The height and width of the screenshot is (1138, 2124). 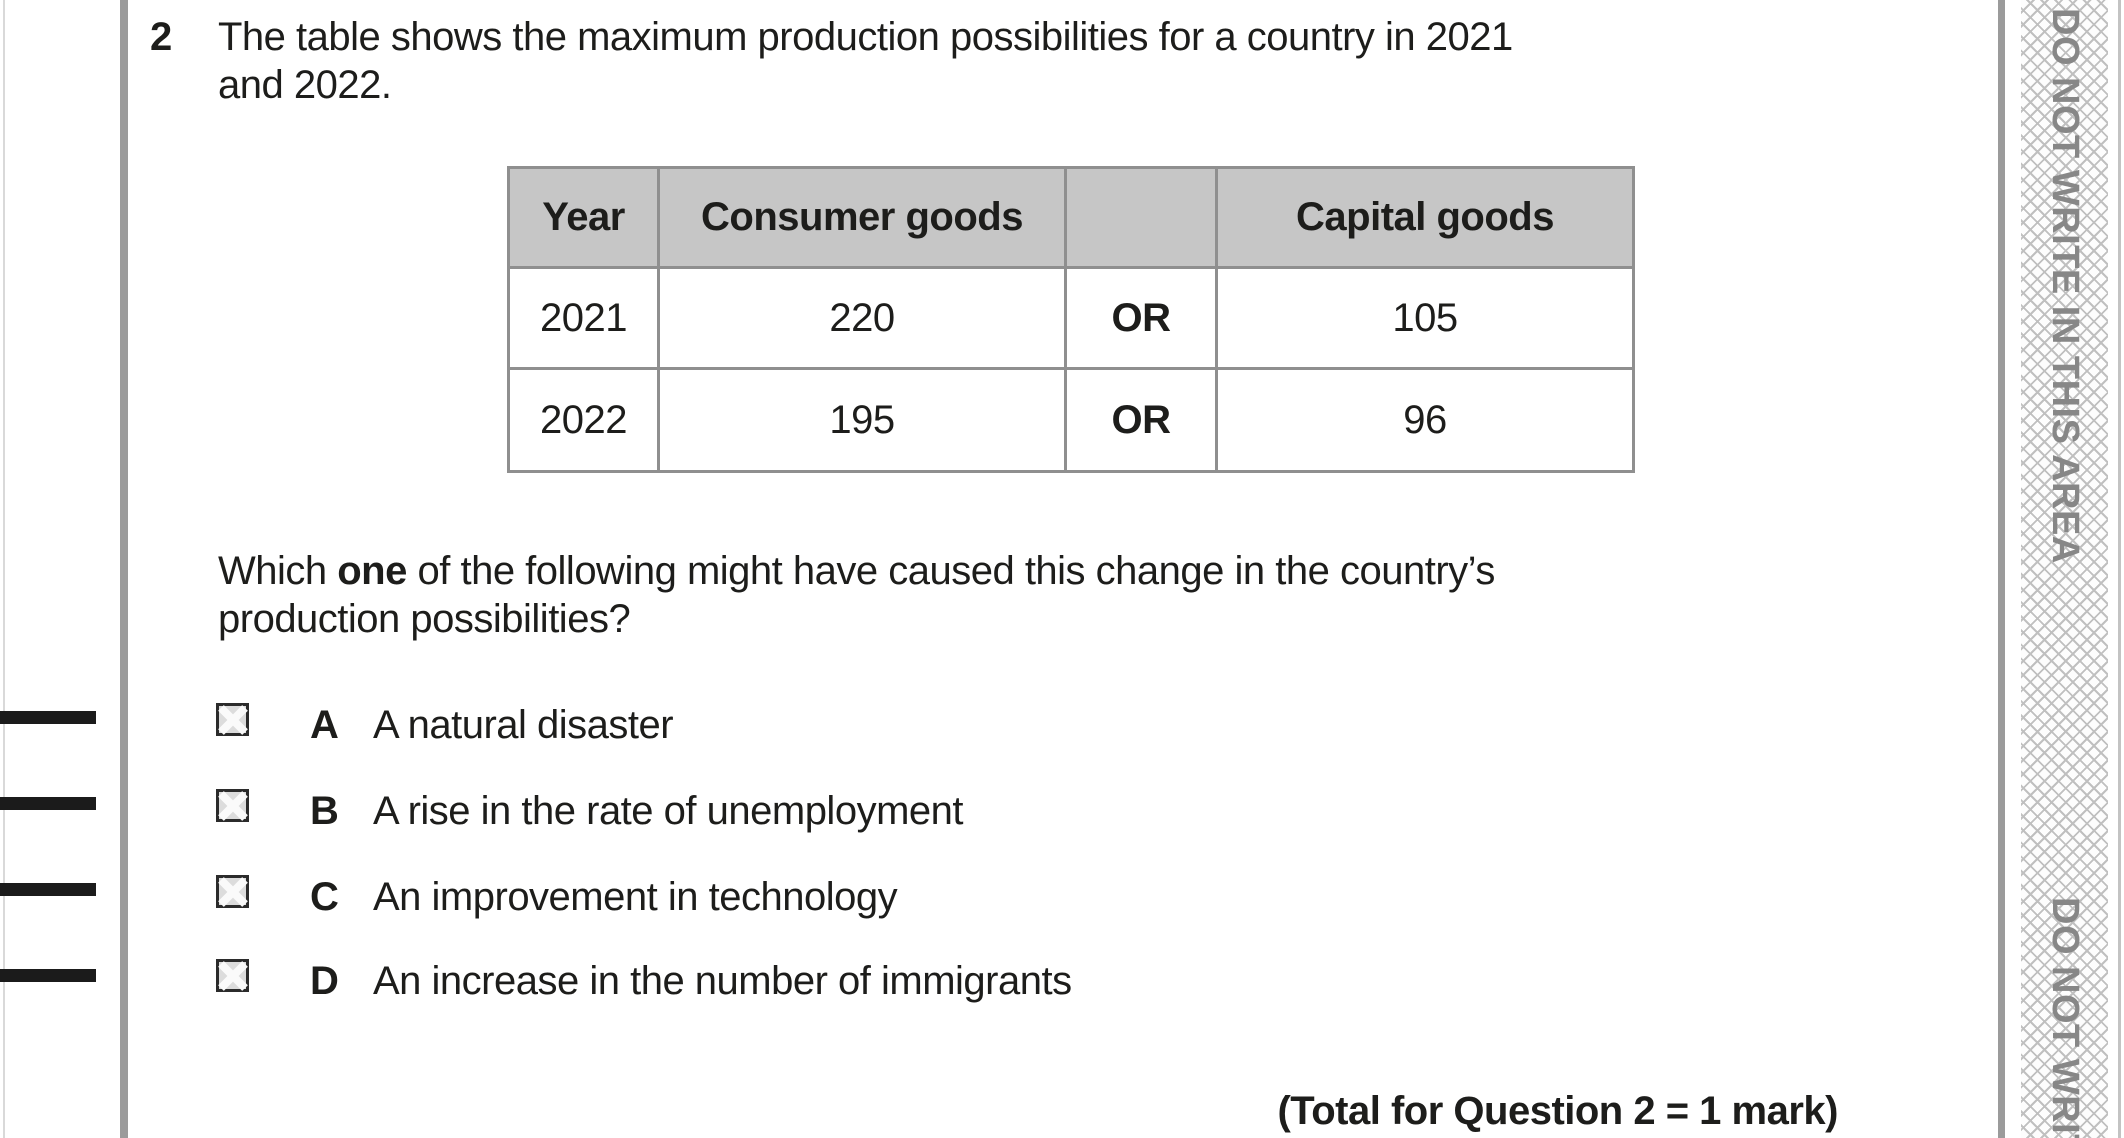 What do you see at coordinates (583, 420) in the screenshot?
I see `table-cell-year: 2022` at bounding box center [583, 420].